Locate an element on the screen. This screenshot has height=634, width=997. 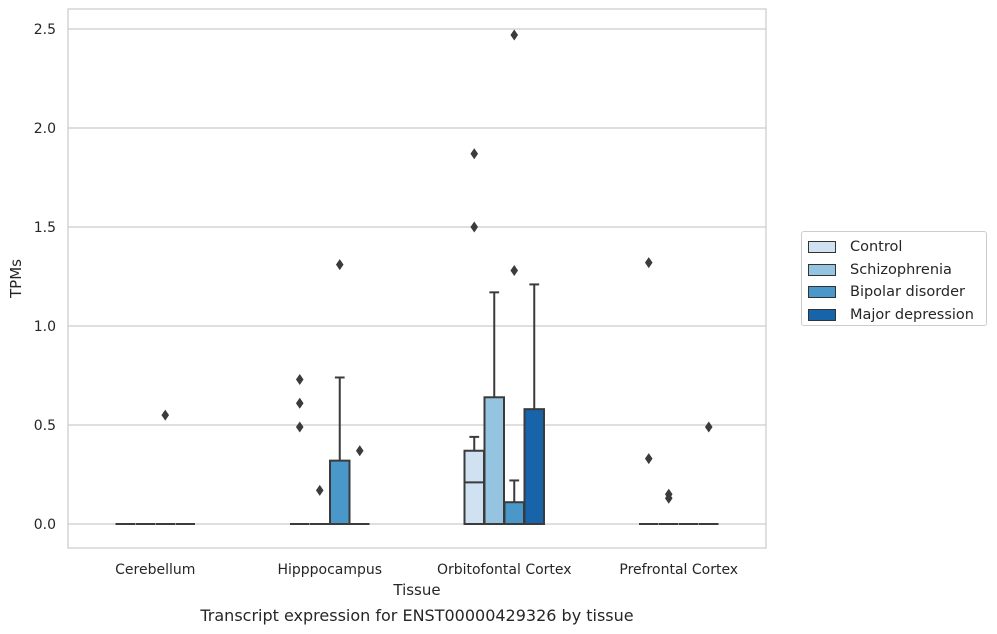
y-tick-label: 2.5 is located at coordinates (45, 30).